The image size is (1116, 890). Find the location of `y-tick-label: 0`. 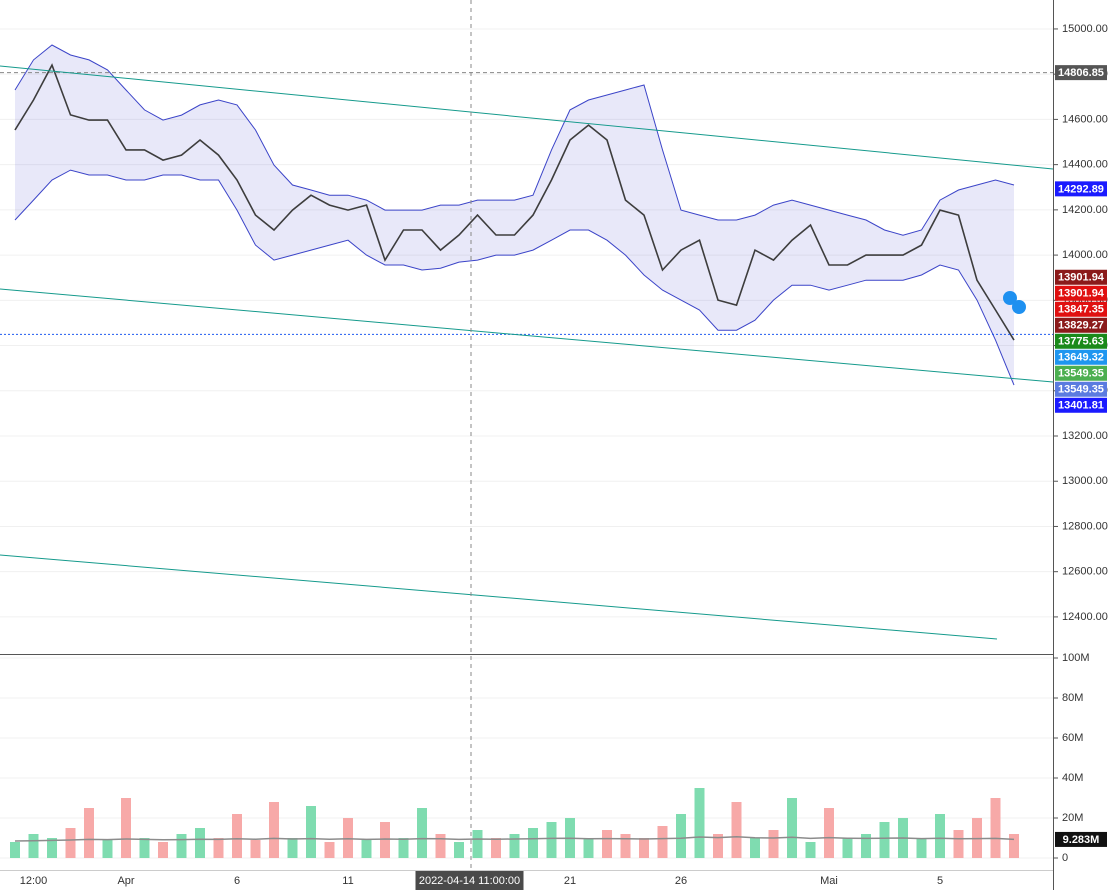

y-tick-label: 0 is located at coordinates (1065, 858).